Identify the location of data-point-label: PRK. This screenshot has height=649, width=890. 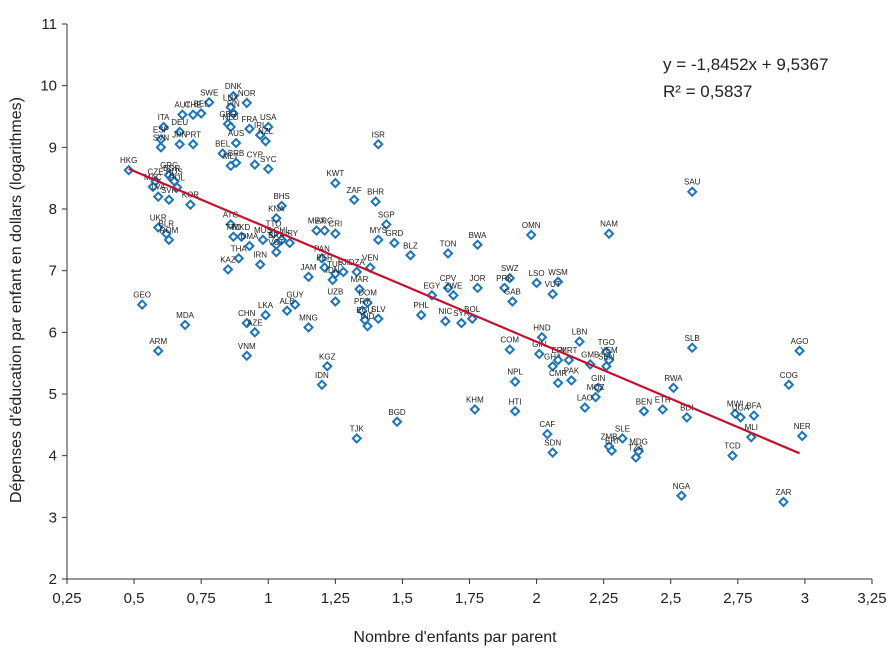
(504, 278).